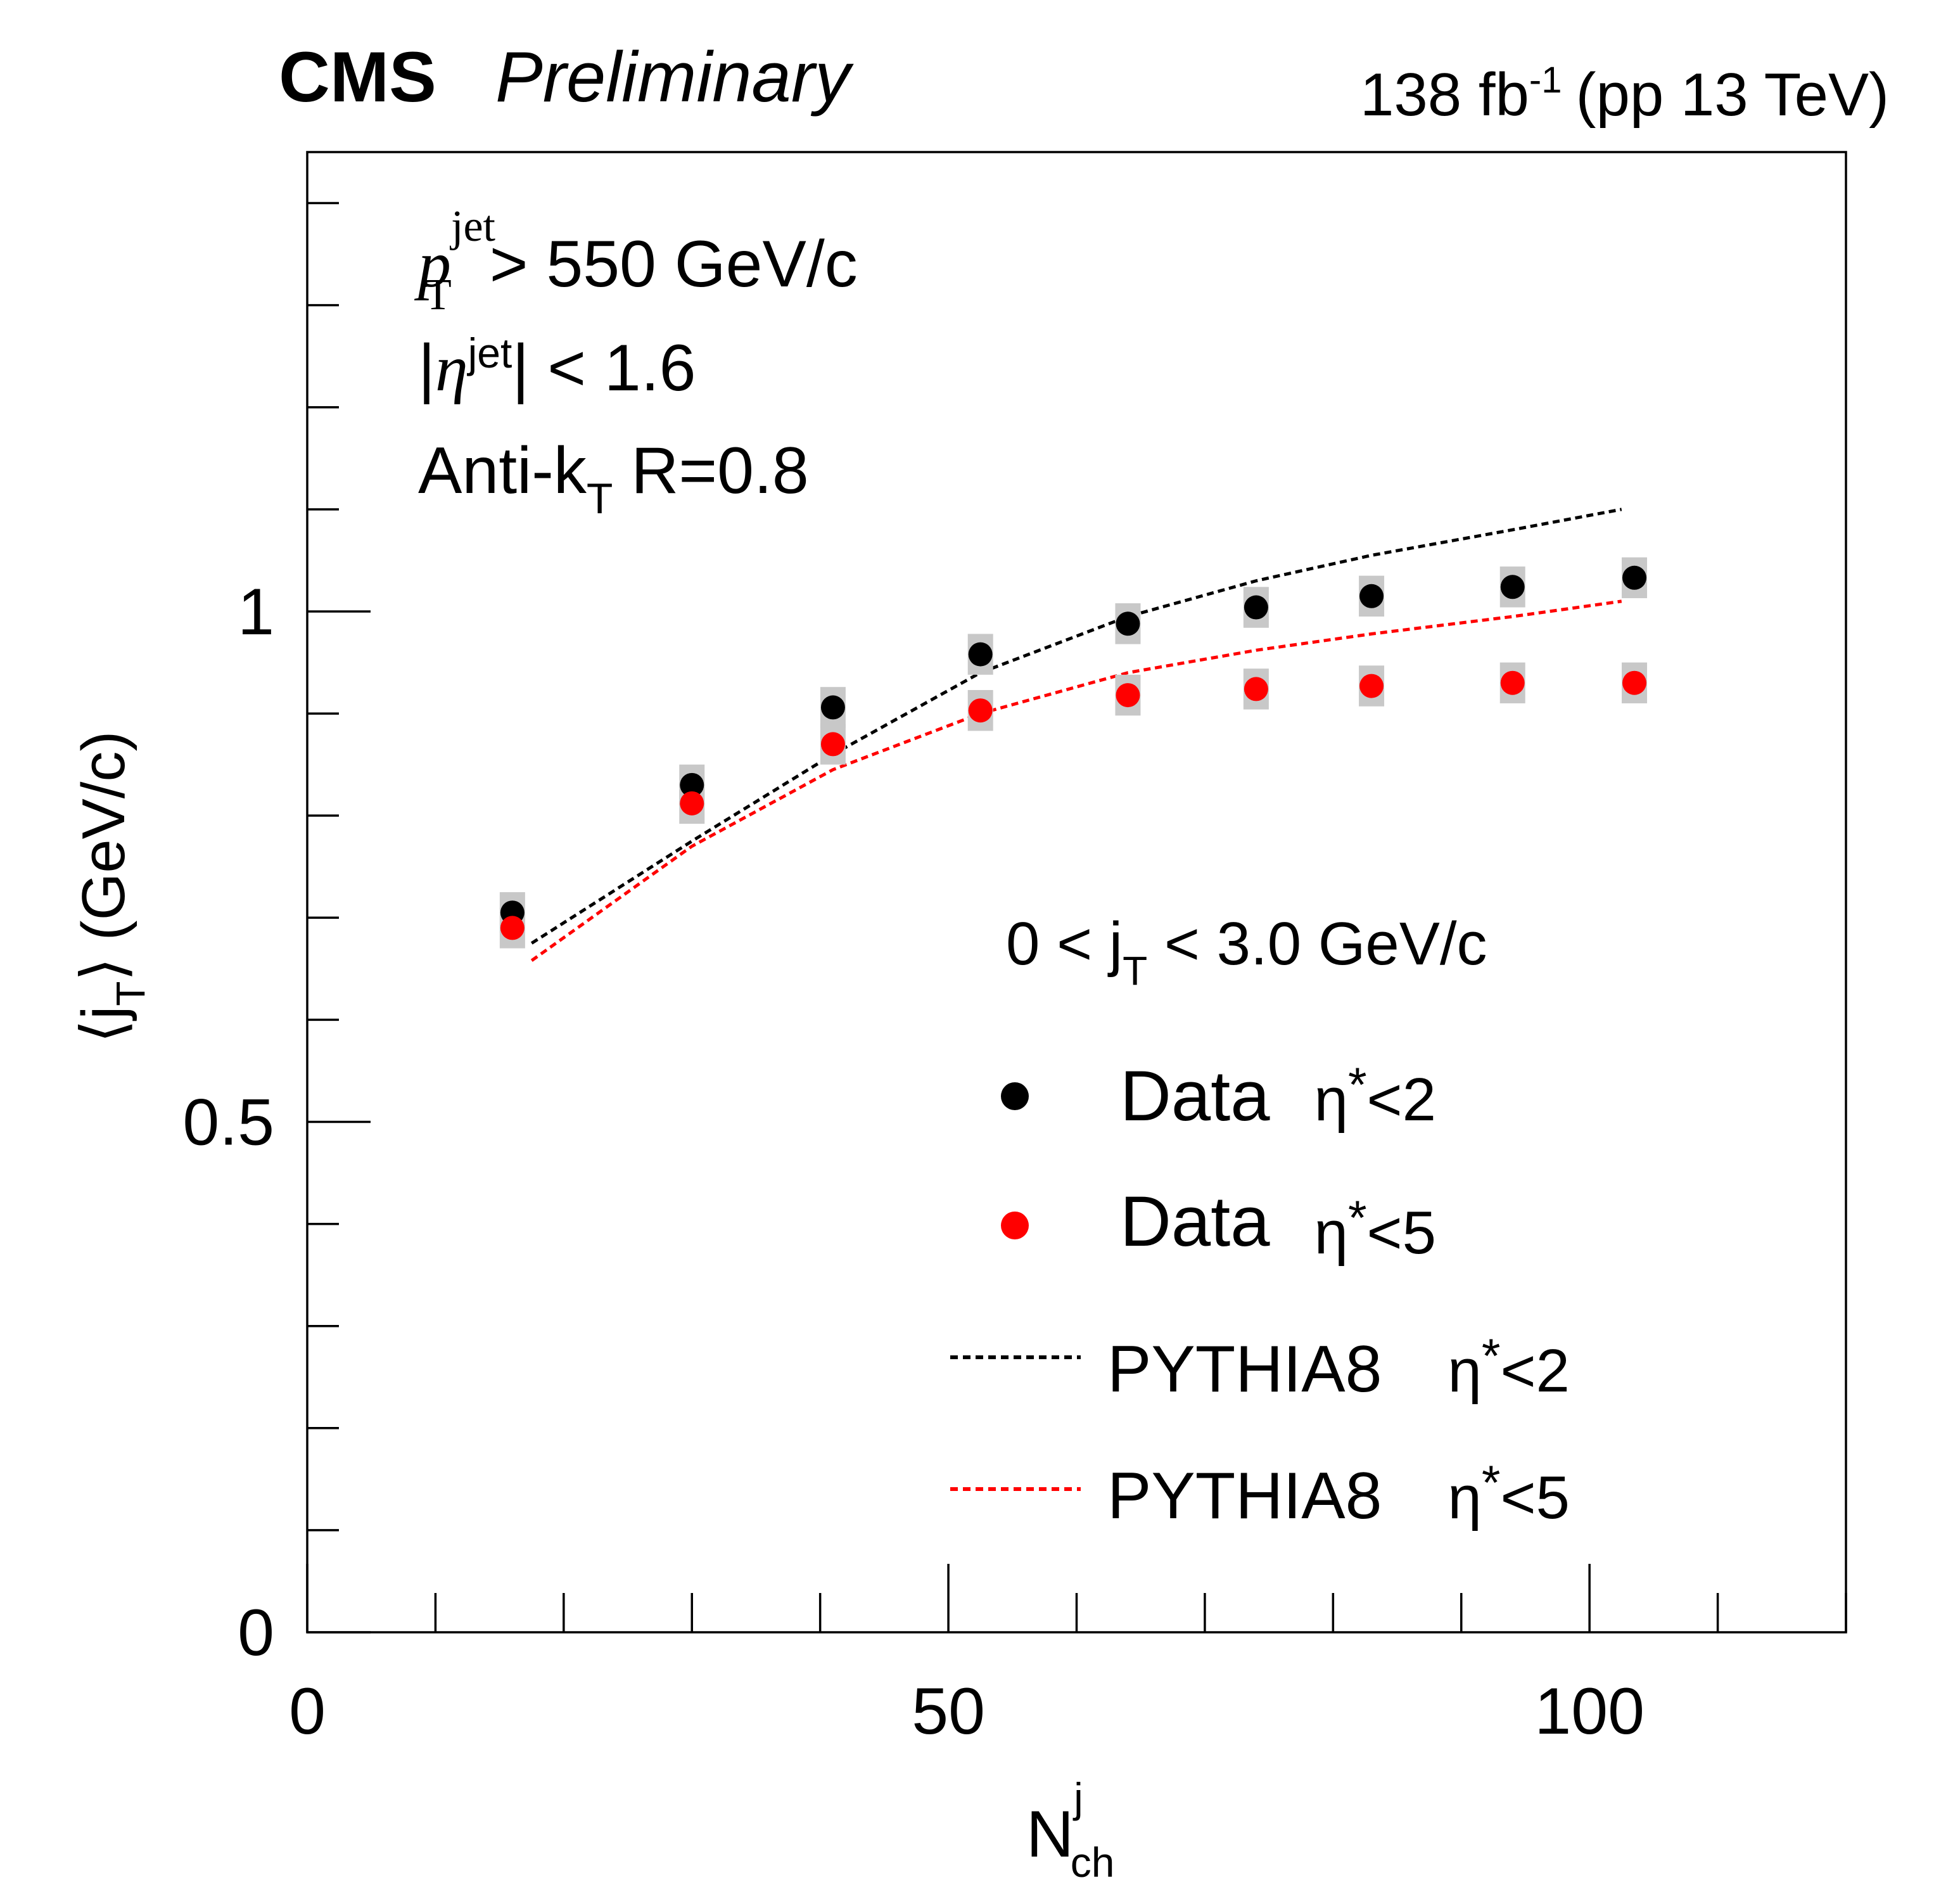 The image size is (1960, 1887). I want to click on x-axis-ticks, so click(1076, 1598).